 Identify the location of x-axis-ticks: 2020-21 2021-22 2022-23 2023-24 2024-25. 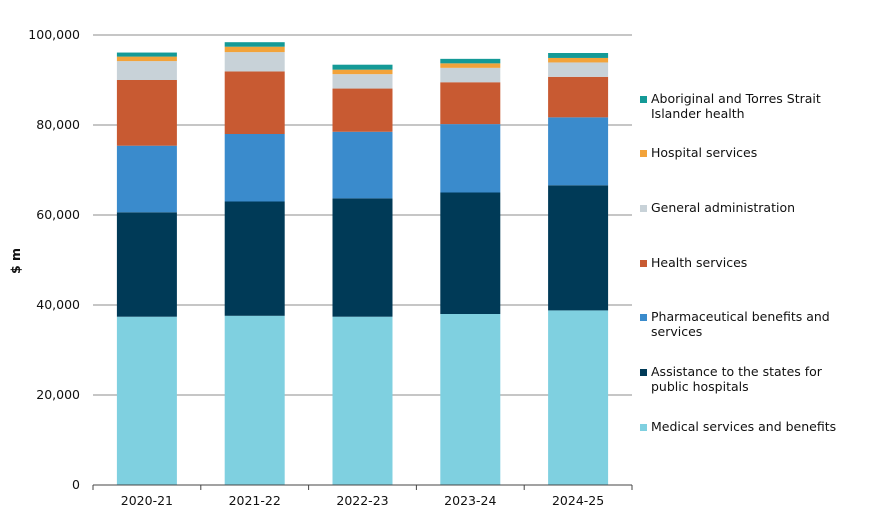
(362, 496).